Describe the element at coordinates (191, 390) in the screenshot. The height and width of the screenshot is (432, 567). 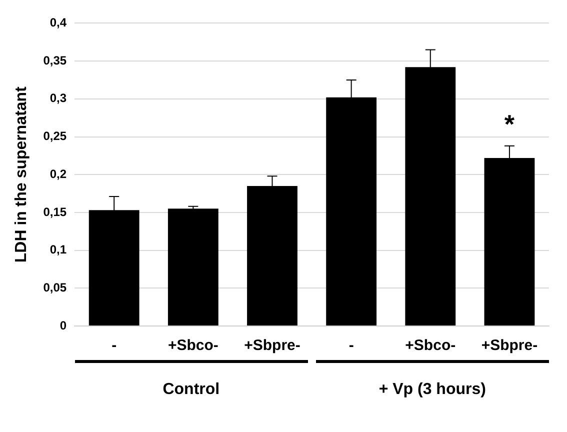
I see `text: Control` at that location.